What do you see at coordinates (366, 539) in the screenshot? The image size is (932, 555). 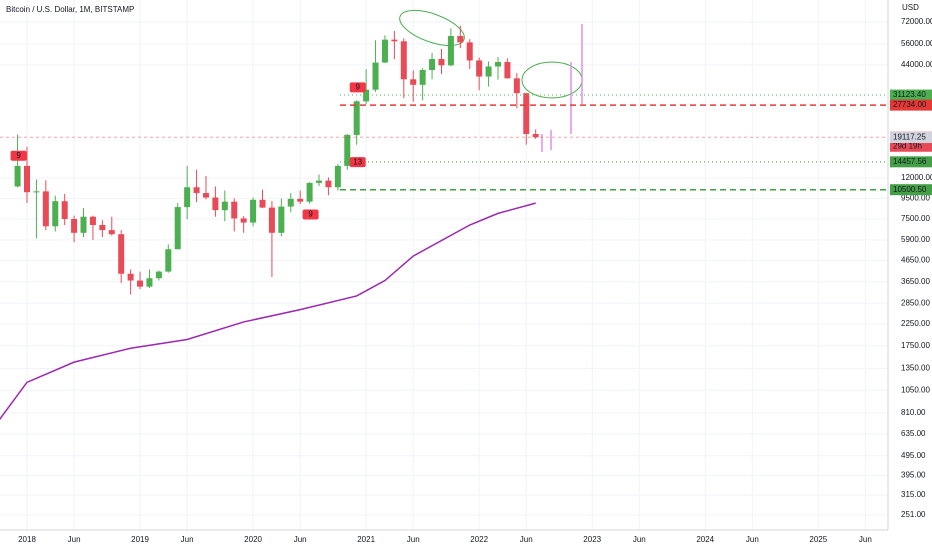 I see `x-tick-label: 2021` at bounding box center [366, 539].